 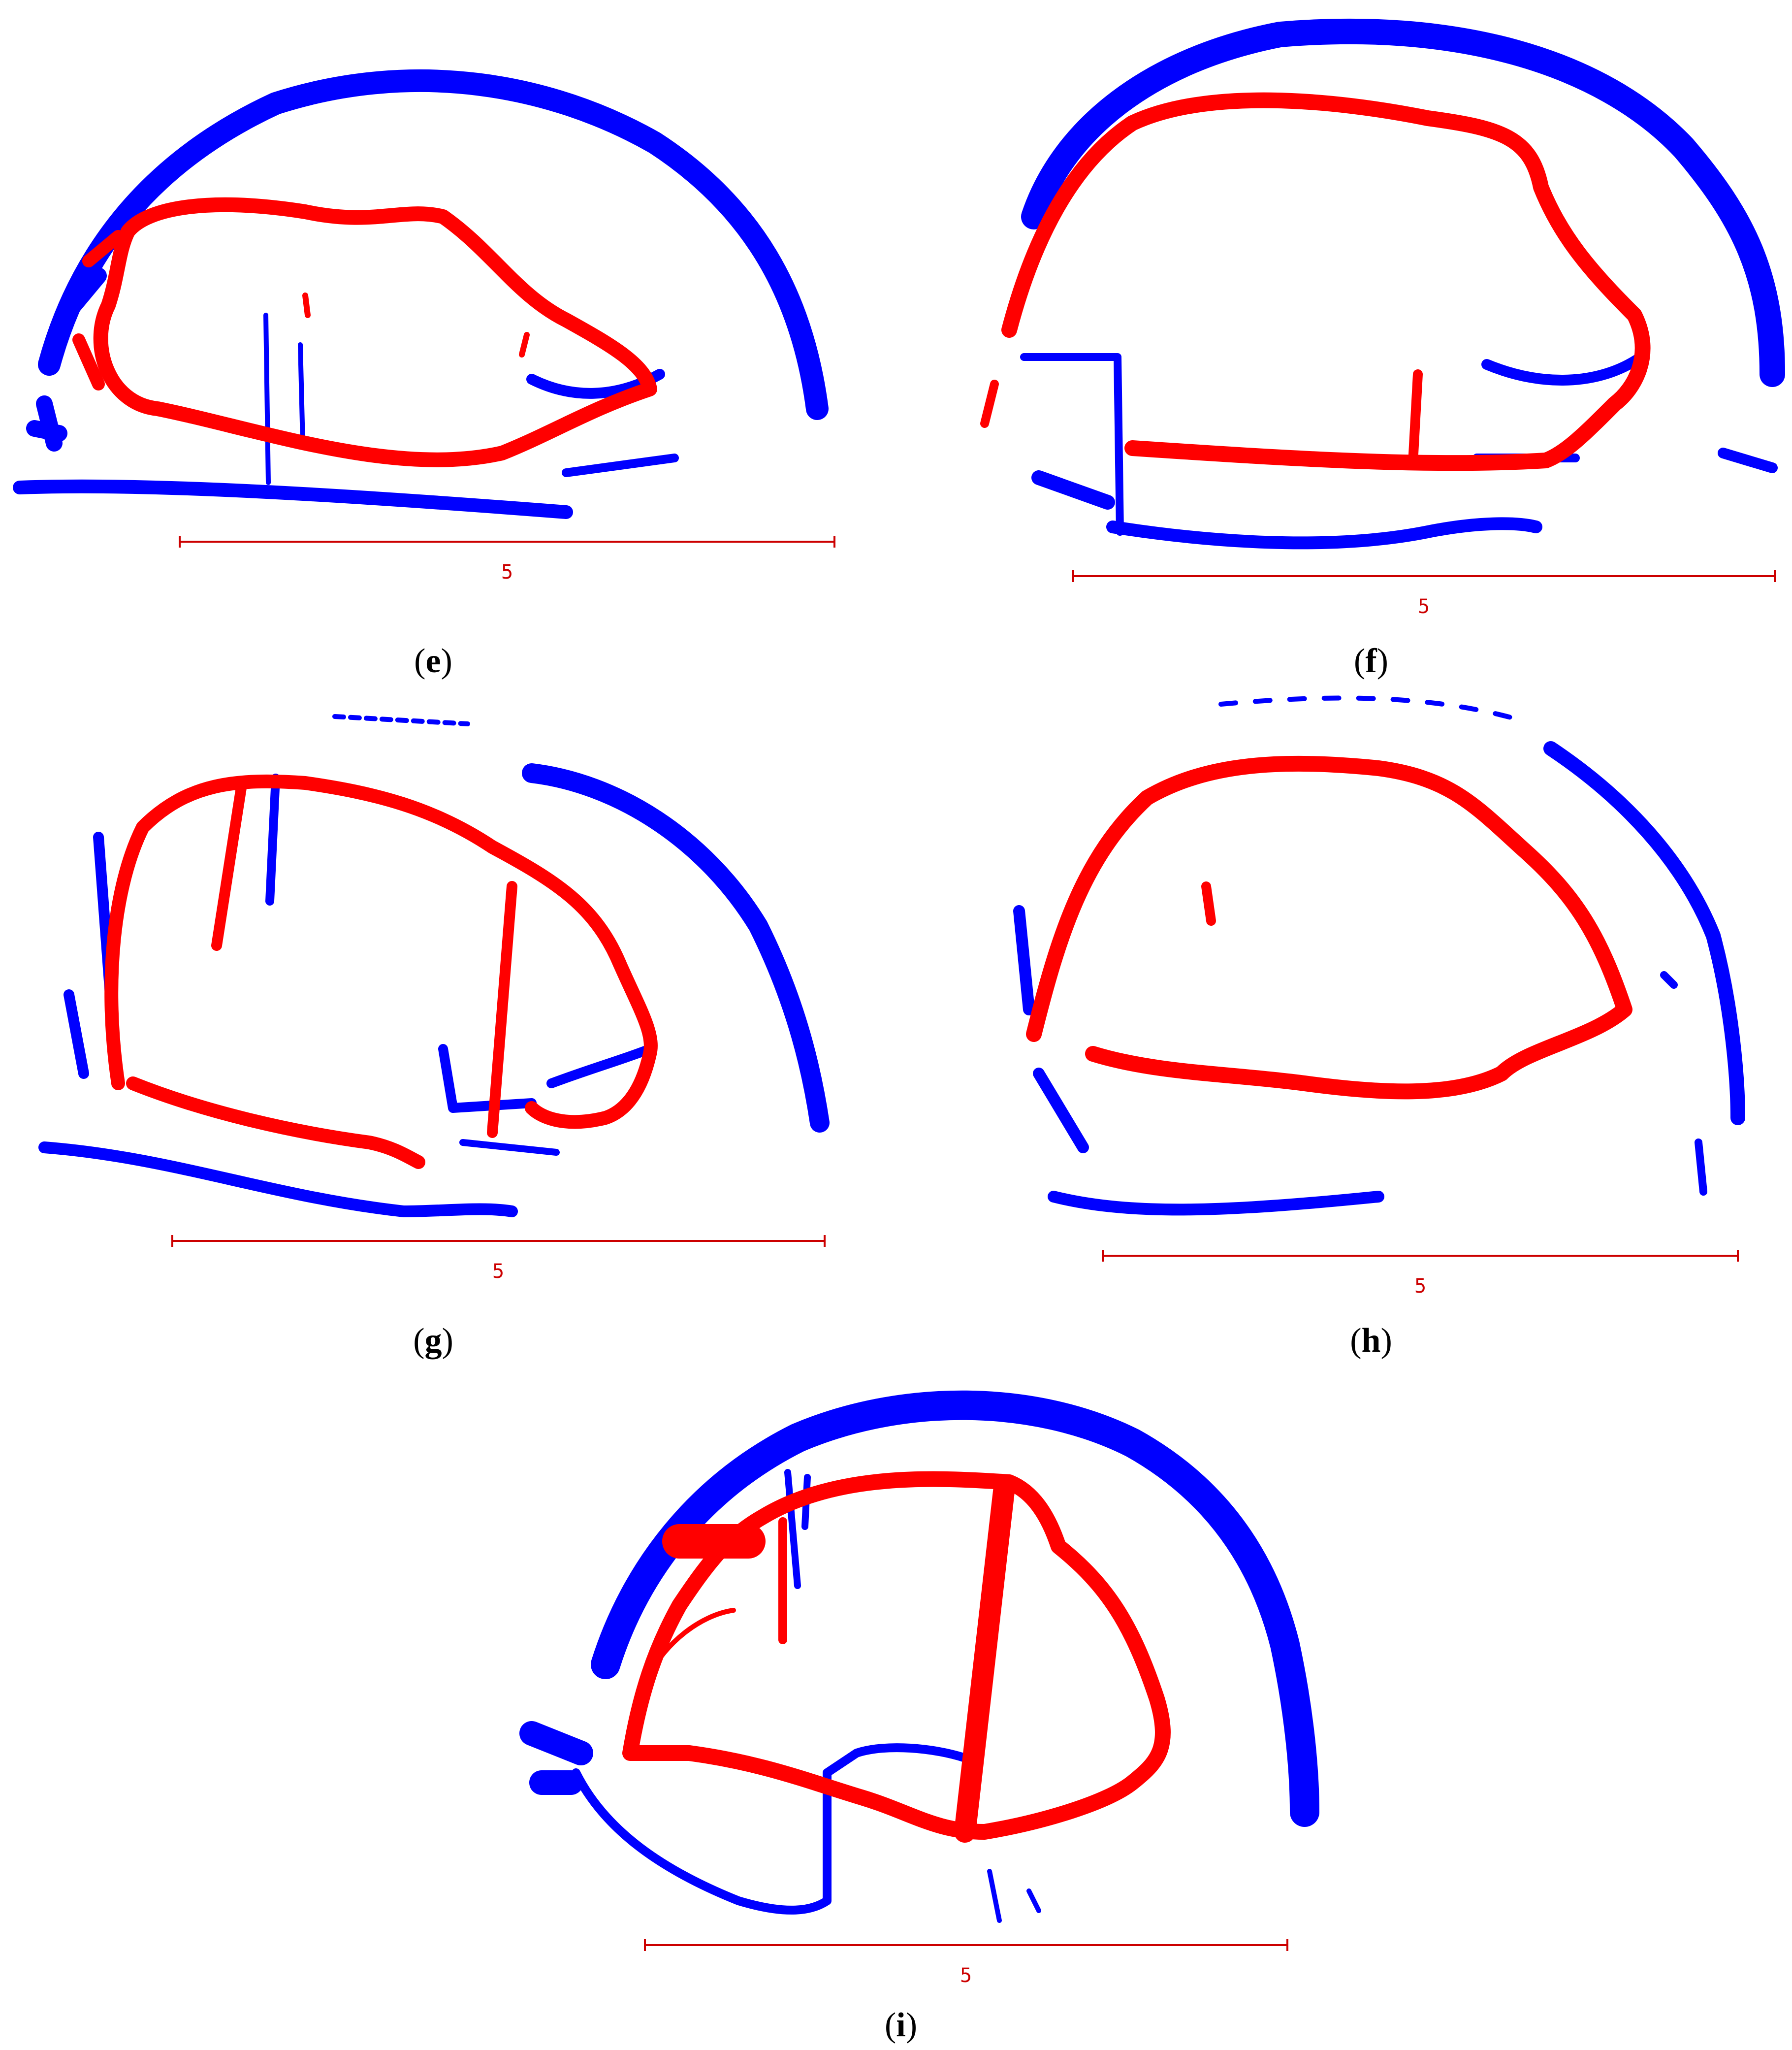 I want to click on vertical-poles, so click(x=284, y=399).